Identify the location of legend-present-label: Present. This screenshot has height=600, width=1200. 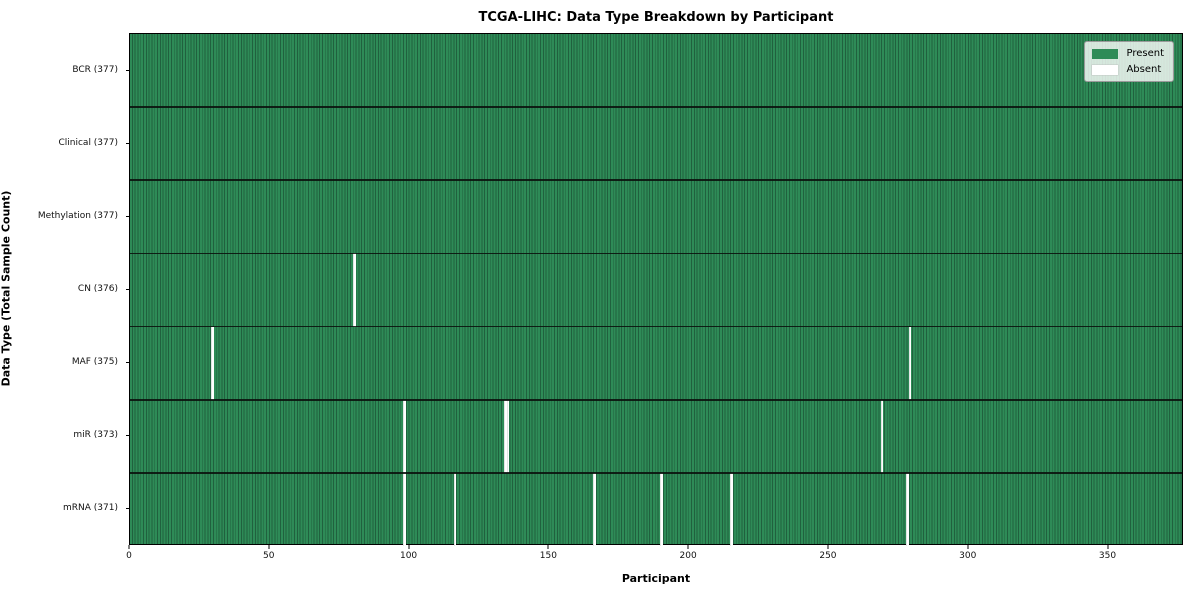
(1145, 53).